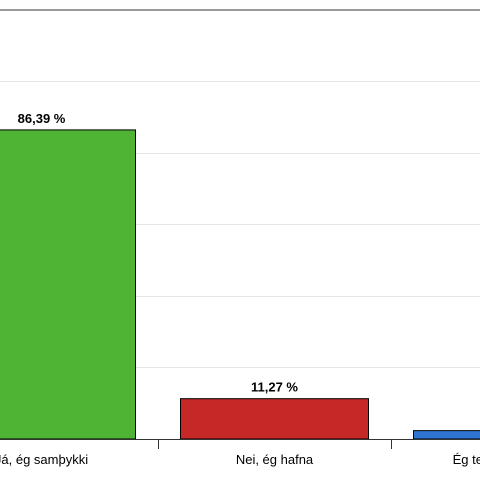 The height and width of the screenshot is (480, 480). What do you see at coordinates (275, 459) in the screenshot?
I see `x-tick-label: Nei, ég hafna` at bounding box center [275, 459].